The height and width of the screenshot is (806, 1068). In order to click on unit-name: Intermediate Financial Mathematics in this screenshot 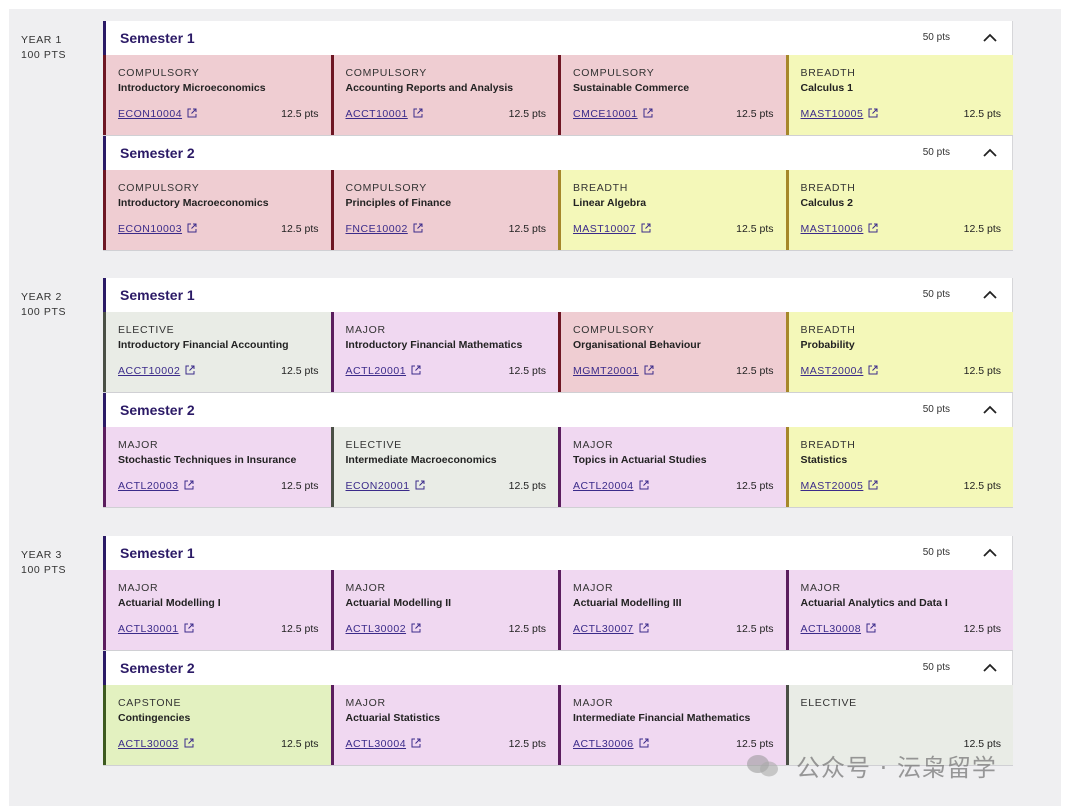, I will do `click(662, 718)`.